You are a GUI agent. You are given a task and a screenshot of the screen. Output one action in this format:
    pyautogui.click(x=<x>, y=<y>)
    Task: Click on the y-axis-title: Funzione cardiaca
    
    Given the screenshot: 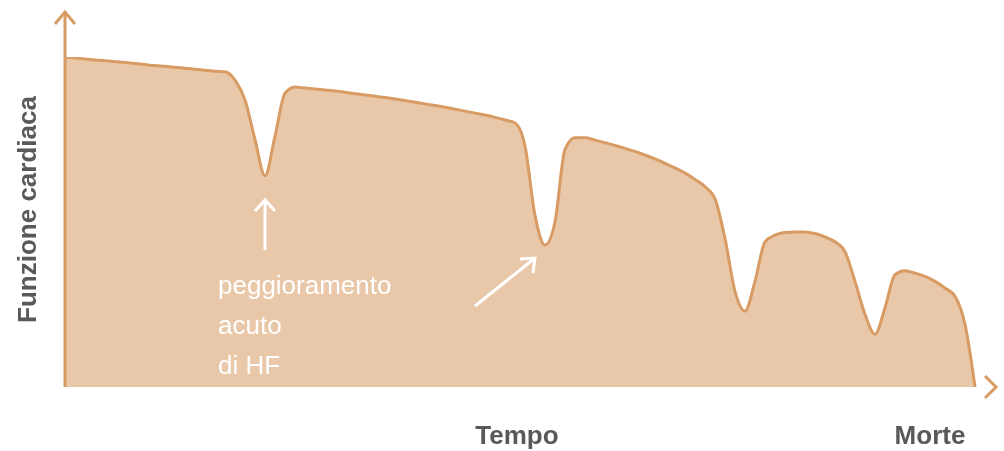 What is the action you would take?
    pyautogui.click(x=27, y=209)
    